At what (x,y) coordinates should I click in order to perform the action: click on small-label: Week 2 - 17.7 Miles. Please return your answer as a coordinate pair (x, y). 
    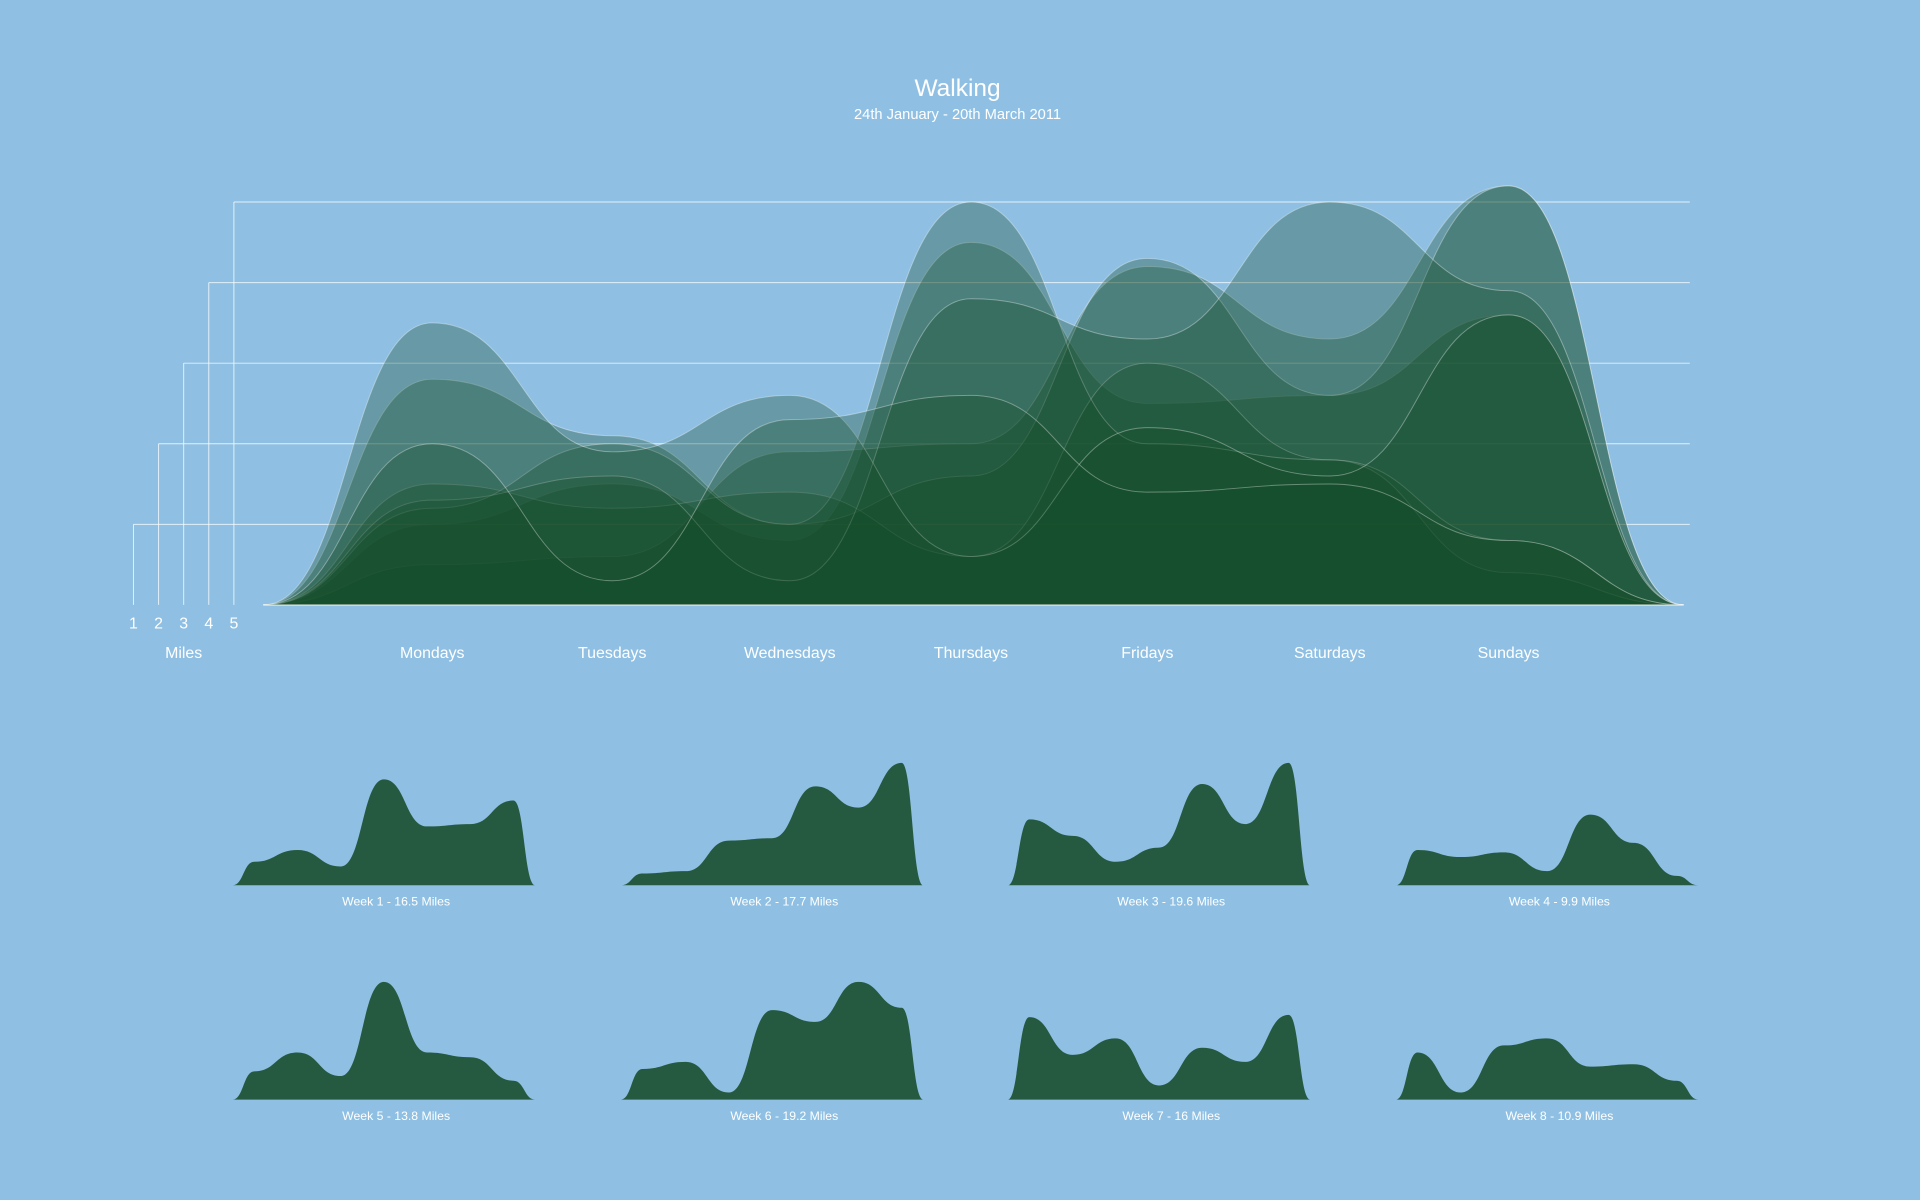
    Looking at the image, I should click on (784, 902).